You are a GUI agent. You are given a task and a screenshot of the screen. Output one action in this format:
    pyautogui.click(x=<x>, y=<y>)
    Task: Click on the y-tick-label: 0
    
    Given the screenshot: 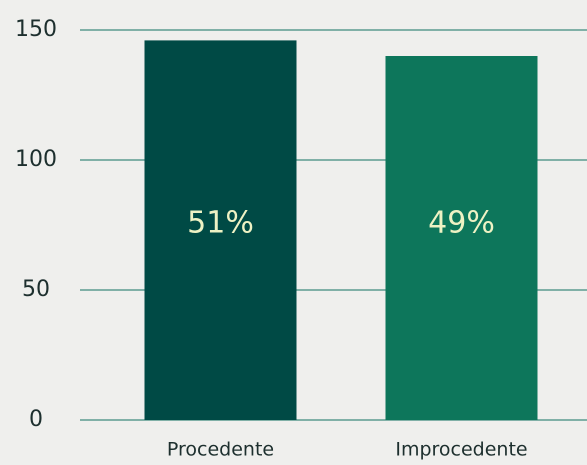 What is the action you would take?
    pyautogui.click(x=36, y=419)
    